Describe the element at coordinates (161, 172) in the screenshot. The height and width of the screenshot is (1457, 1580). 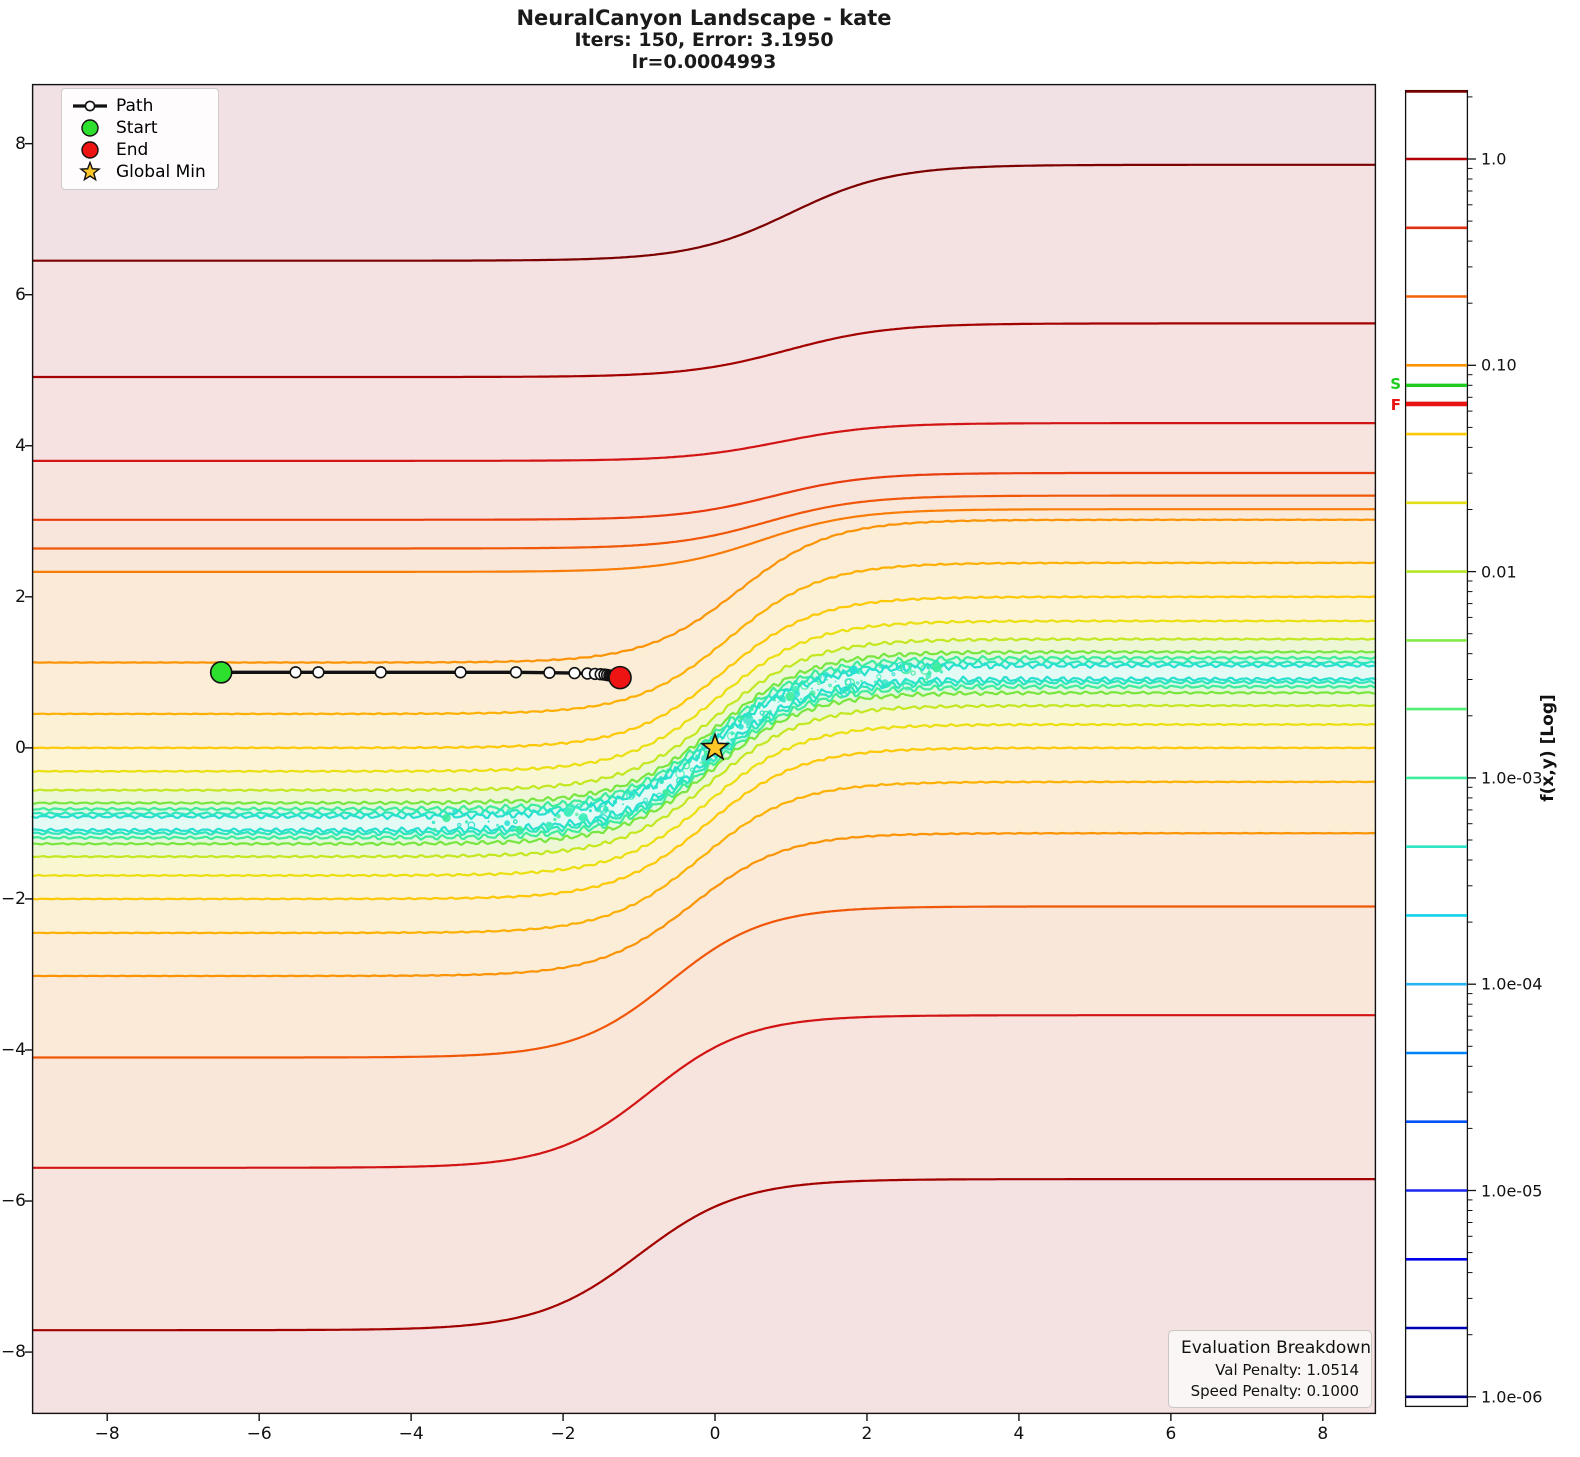
I see `legend-label-global-min: Global Min` at that location.